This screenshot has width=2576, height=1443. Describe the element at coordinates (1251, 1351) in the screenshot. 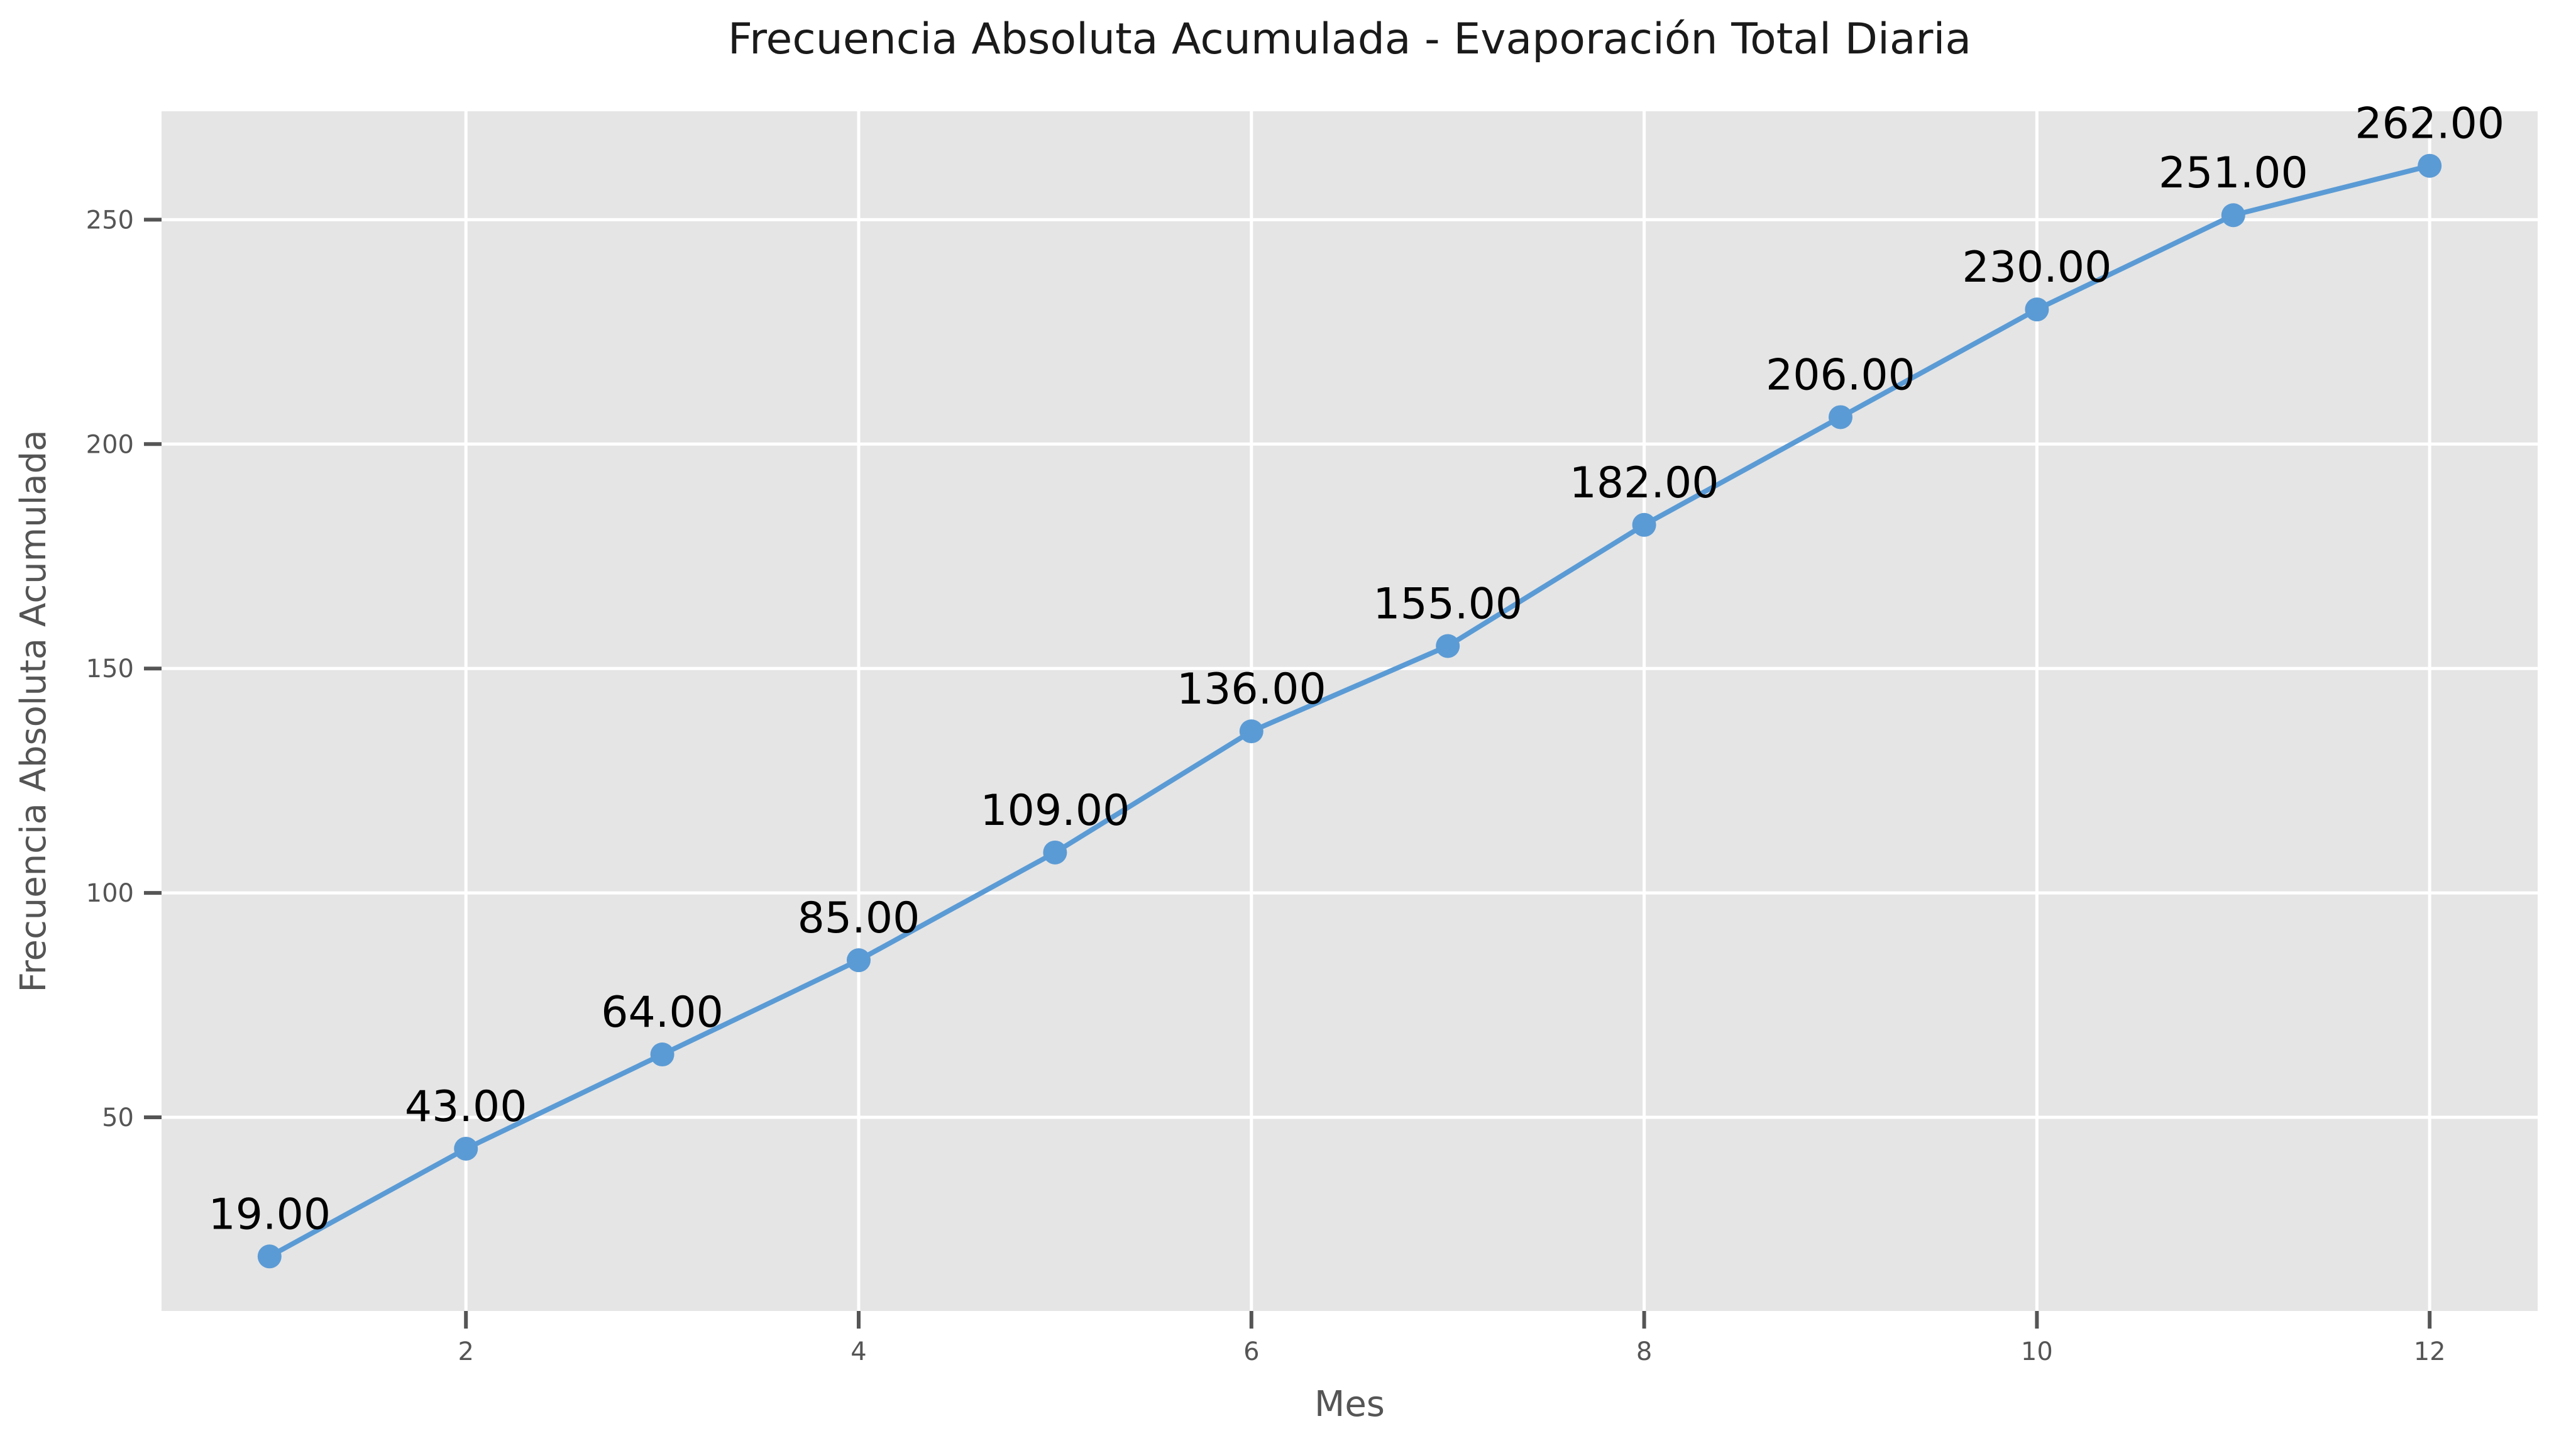

I see `x-tick-label: 6` at that location.